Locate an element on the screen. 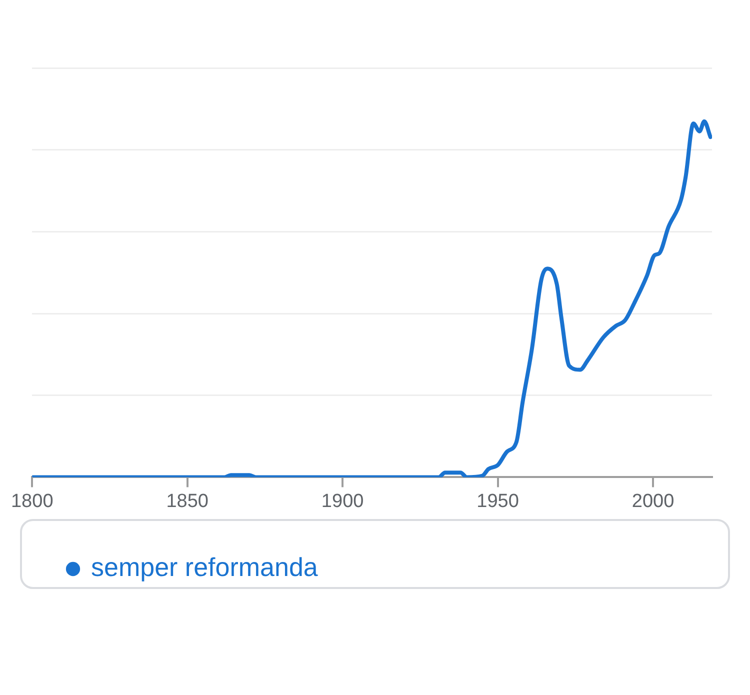 This screenshot has height=695, width=750. x-tick-label: 1850 is located at coordinates (187, 501).